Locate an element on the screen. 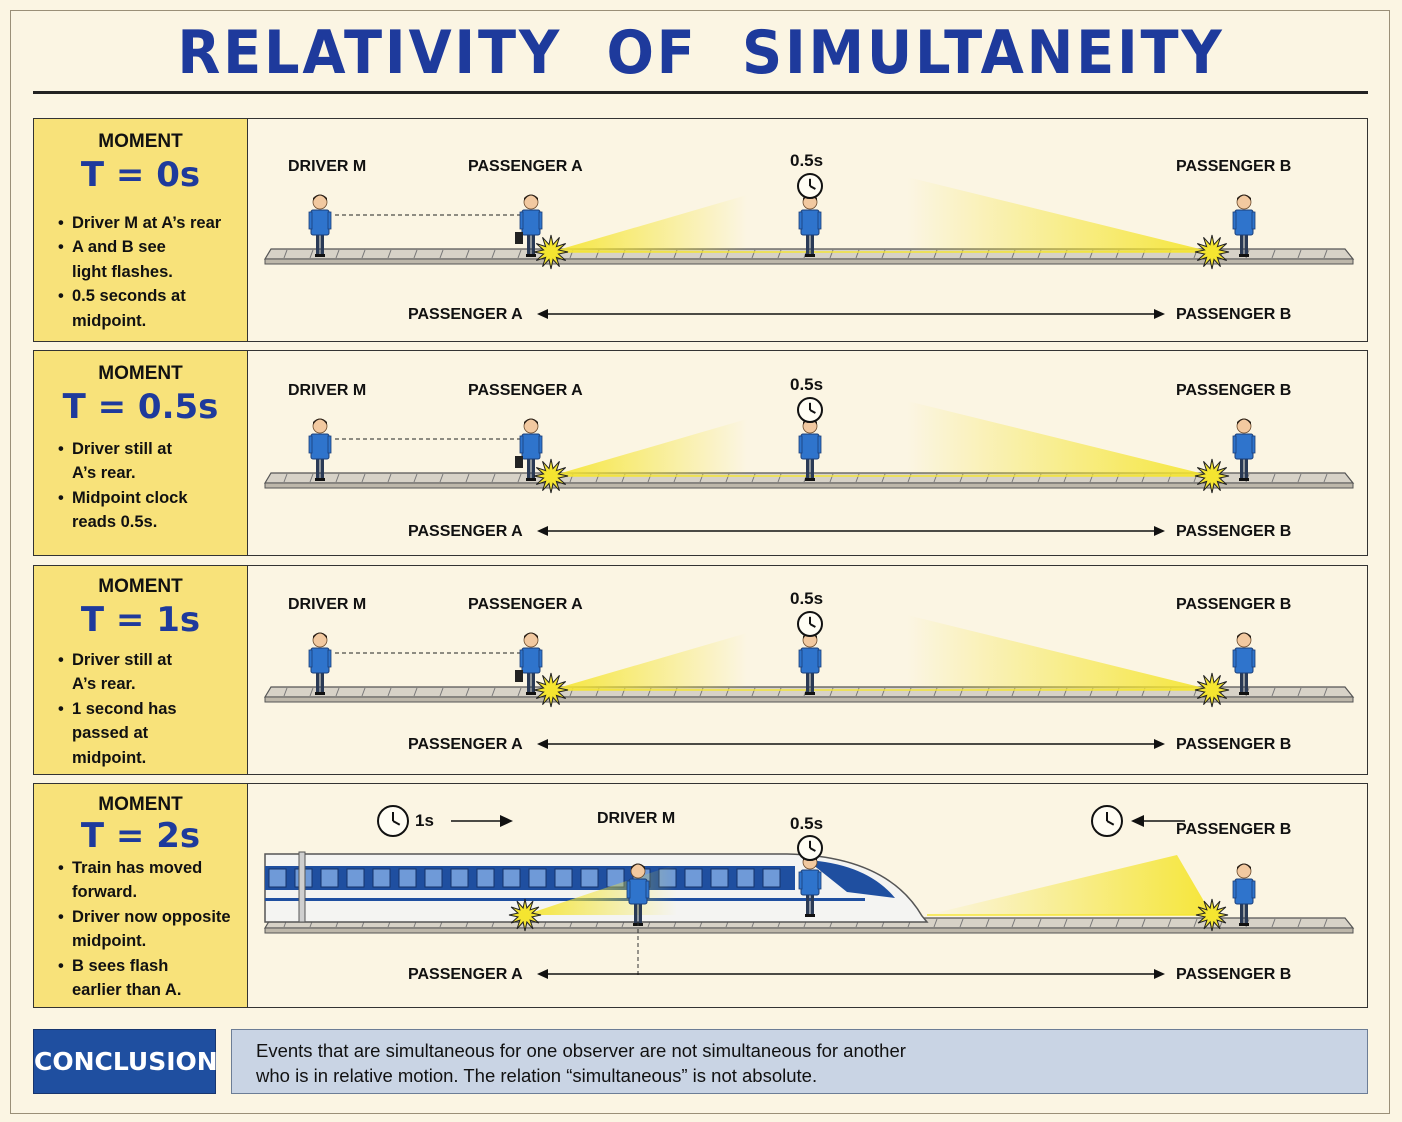  clock-left-label: 1s is located at coordinates (424, 820).